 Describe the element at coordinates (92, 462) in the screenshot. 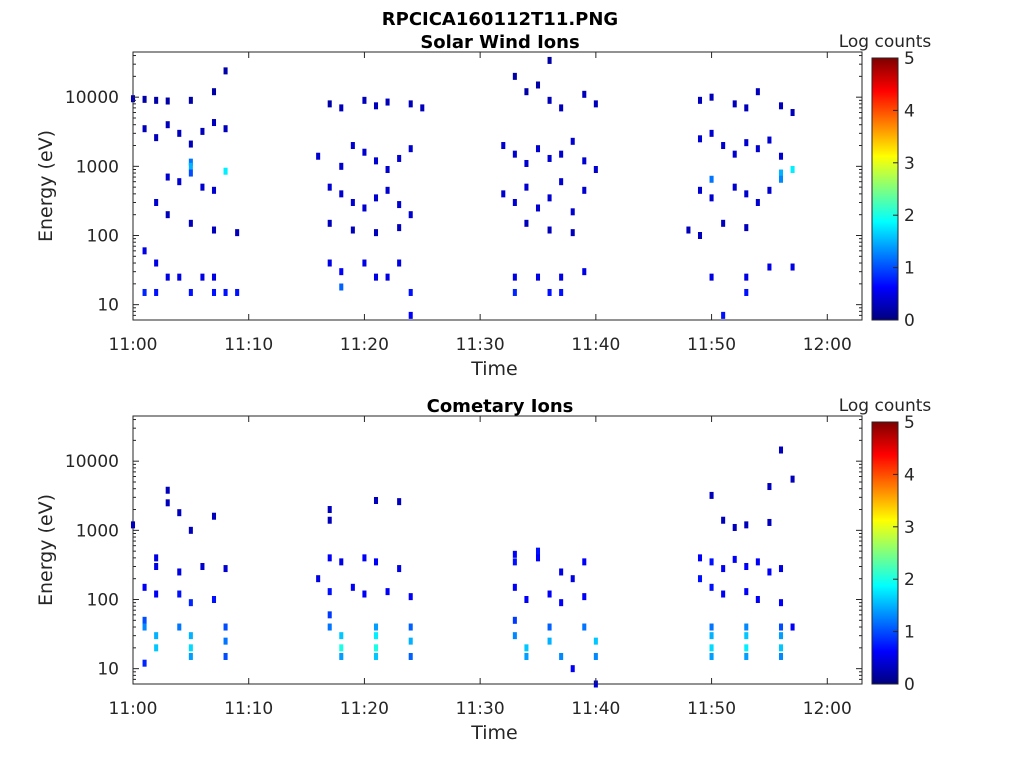

I see `y-tick-label: 10000` at that location.